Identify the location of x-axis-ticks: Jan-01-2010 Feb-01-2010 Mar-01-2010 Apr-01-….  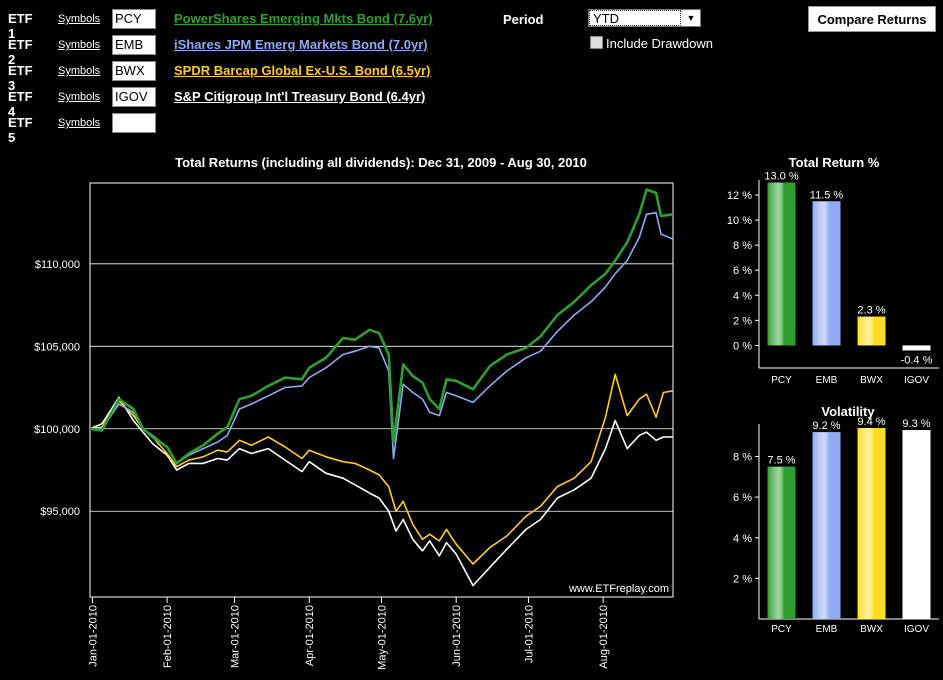
(348, 633).